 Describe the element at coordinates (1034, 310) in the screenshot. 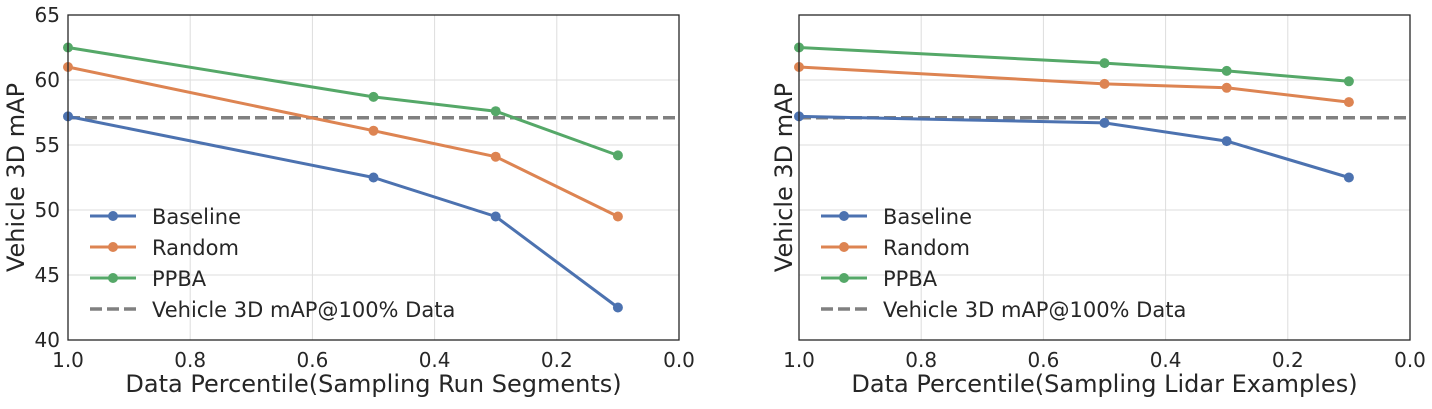

I see `right-legend-label: Vehicle 3D mAP@100% Data` at that location.